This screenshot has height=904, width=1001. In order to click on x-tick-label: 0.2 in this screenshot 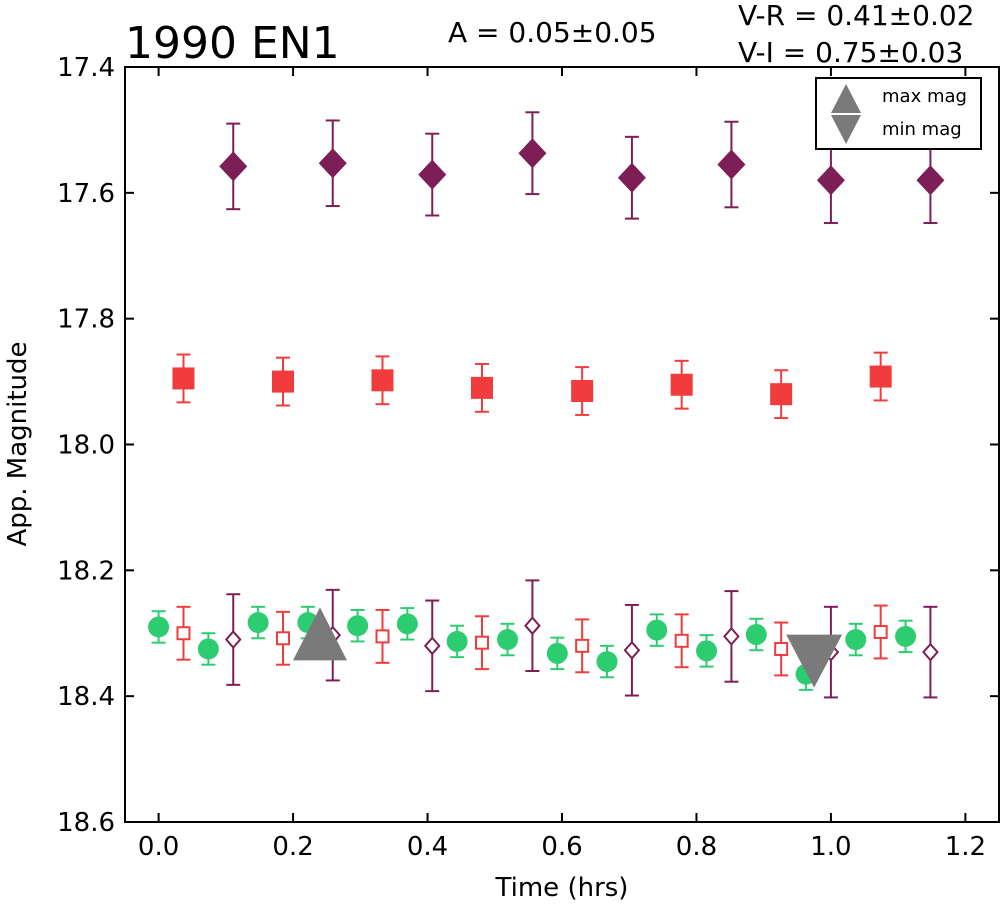, I will do `click(292, 847)`.